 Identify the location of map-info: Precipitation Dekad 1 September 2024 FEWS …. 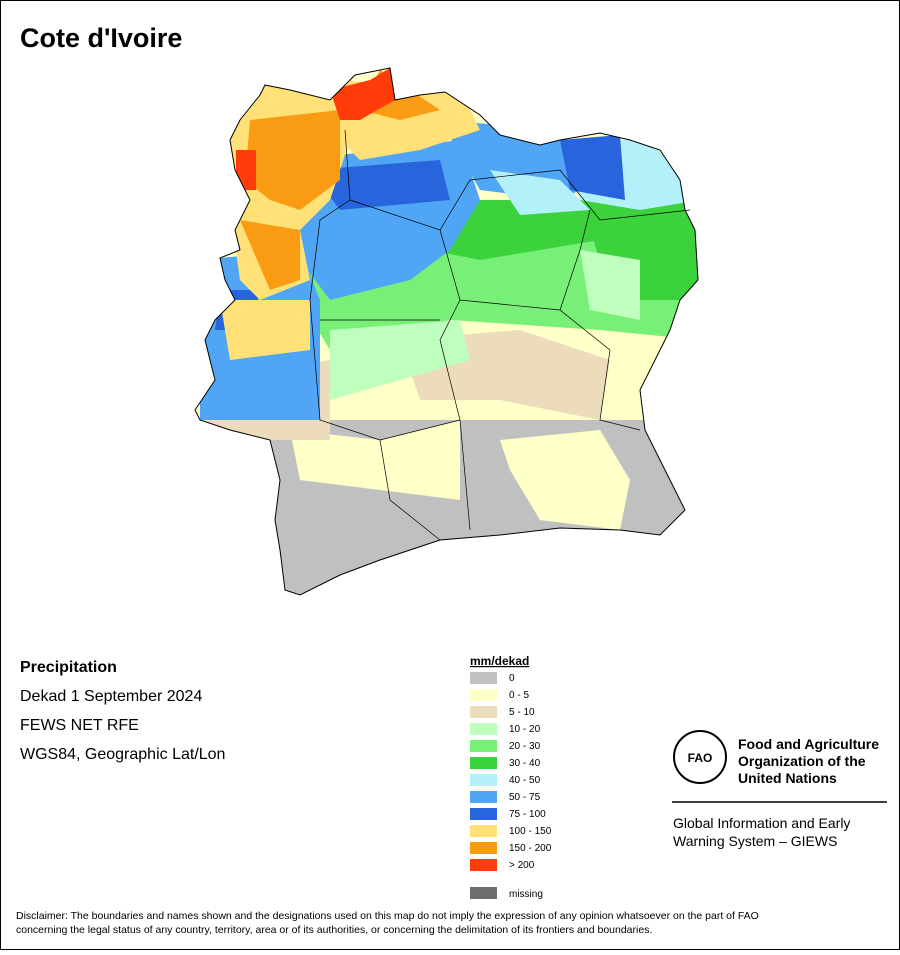
(122, 711).